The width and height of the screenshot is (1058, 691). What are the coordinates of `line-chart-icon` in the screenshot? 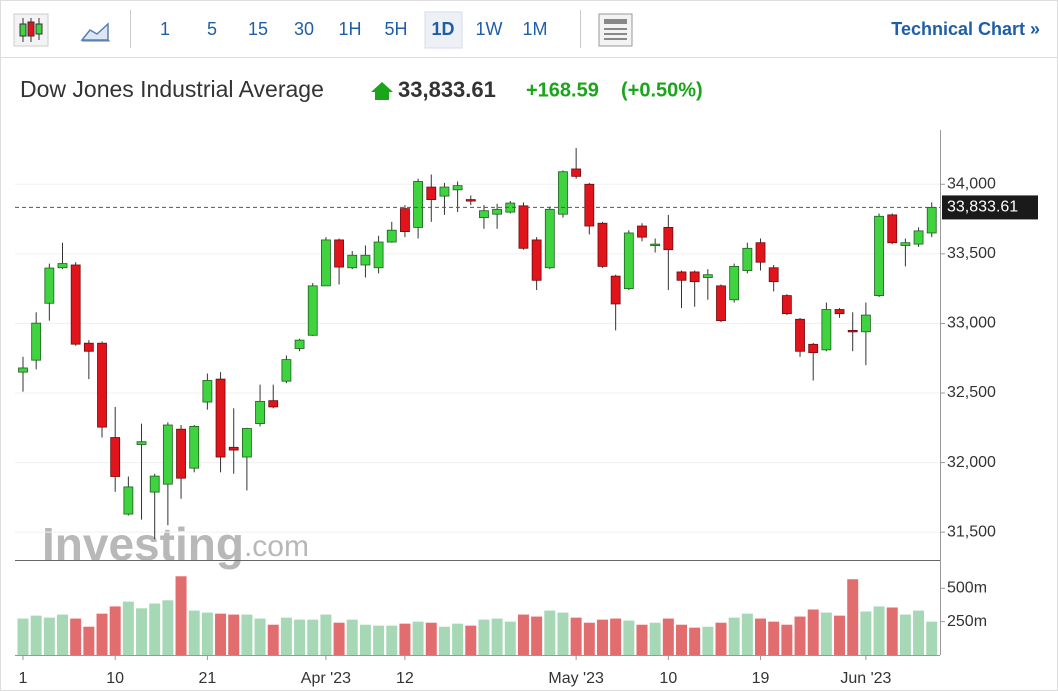 It's located at (95, 32).